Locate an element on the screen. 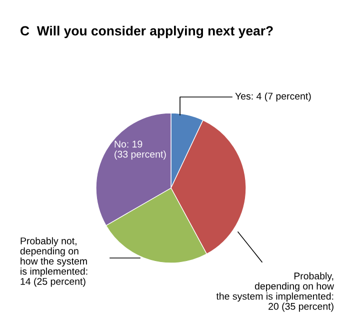 Image resolution: width=340 pixels, height=320 pixels. slice-label: Probably, depending on how the system is implemented: 20 (35 percent) is located at coordinates (275, 292).